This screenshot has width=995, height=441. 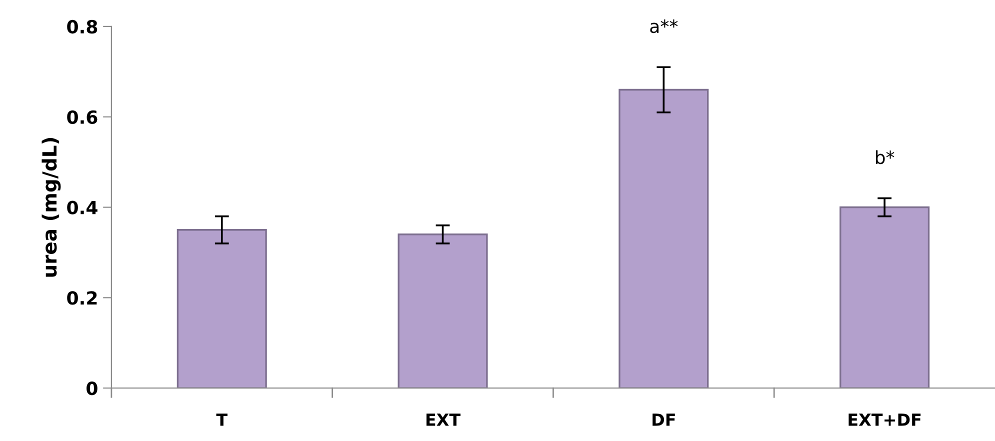 What do you see at coordinates (443, 420) in the screenshot?
I see `x-tick-label: EXT` at bounding box center [443, 420].